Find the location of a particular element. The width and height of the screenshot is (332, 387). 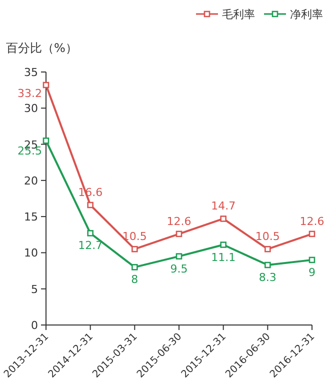

y-tick-label: 20 is located at coordinates (31, 181).